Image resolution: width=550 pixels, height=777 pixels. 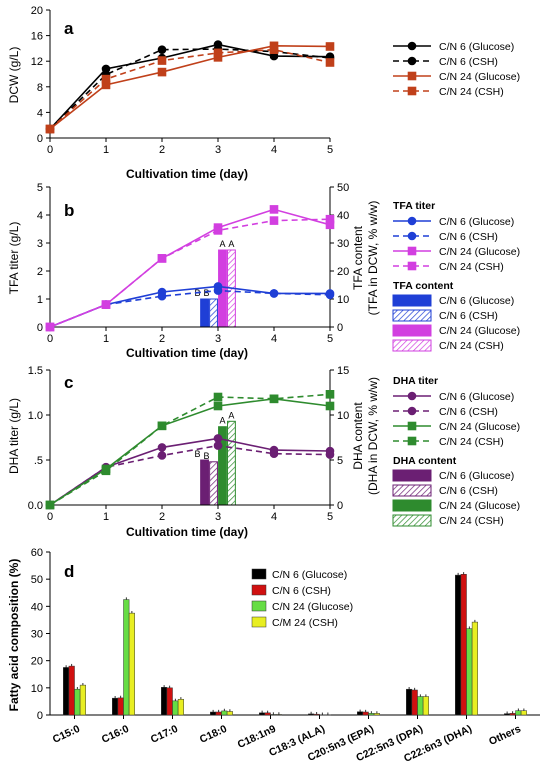 What do you see at coordinates (373, 436) in the screenshot?
I see `panel-c-y2label-line2: (DHA in DCW, % w/w)` at bounding box center [373, 436].